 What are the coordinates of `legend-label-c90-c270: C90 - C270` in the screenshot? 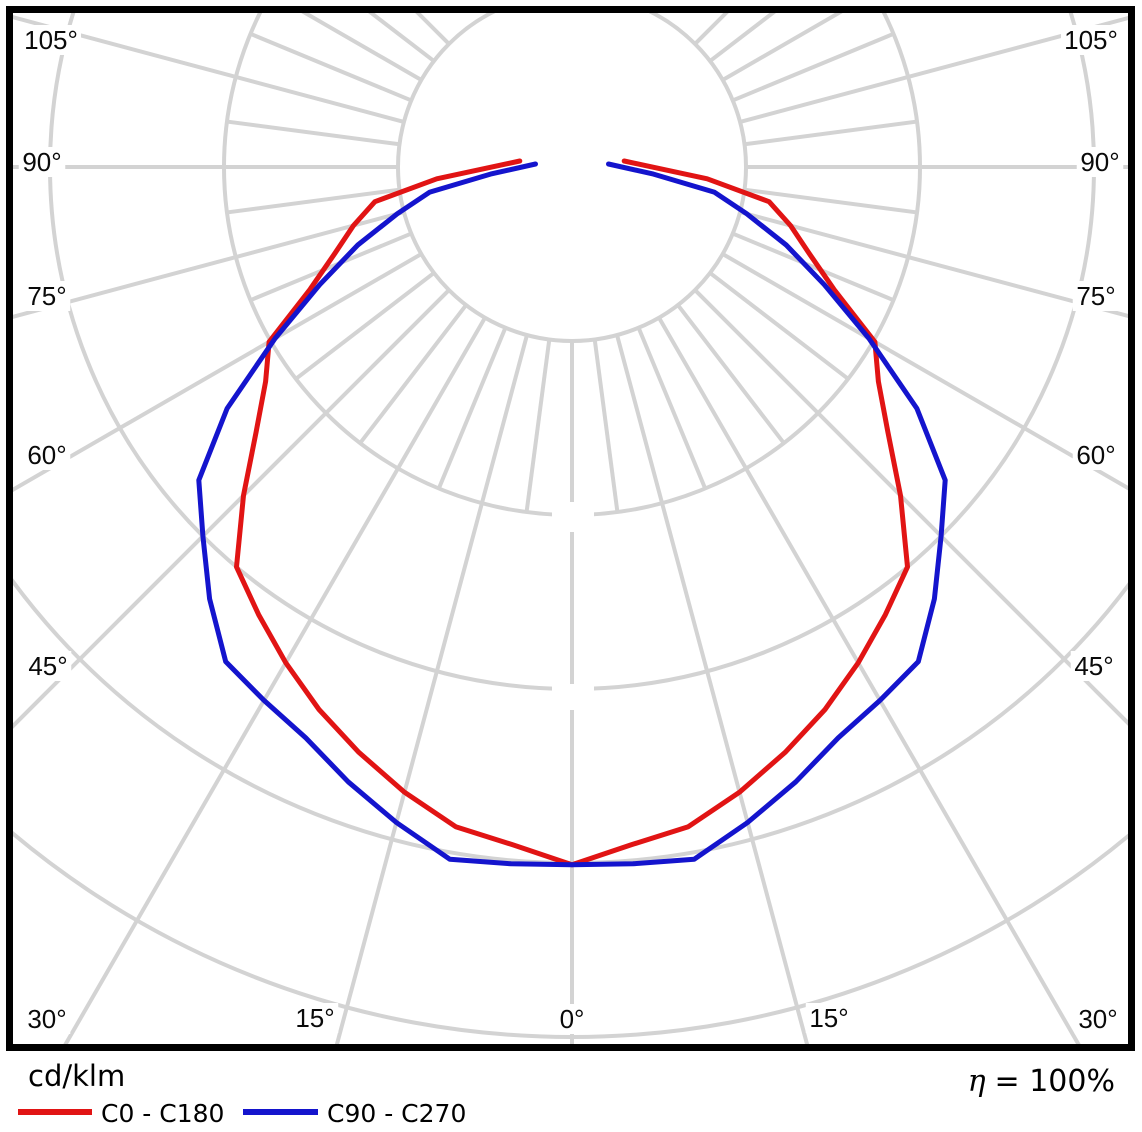 It's located at (396, 1113).